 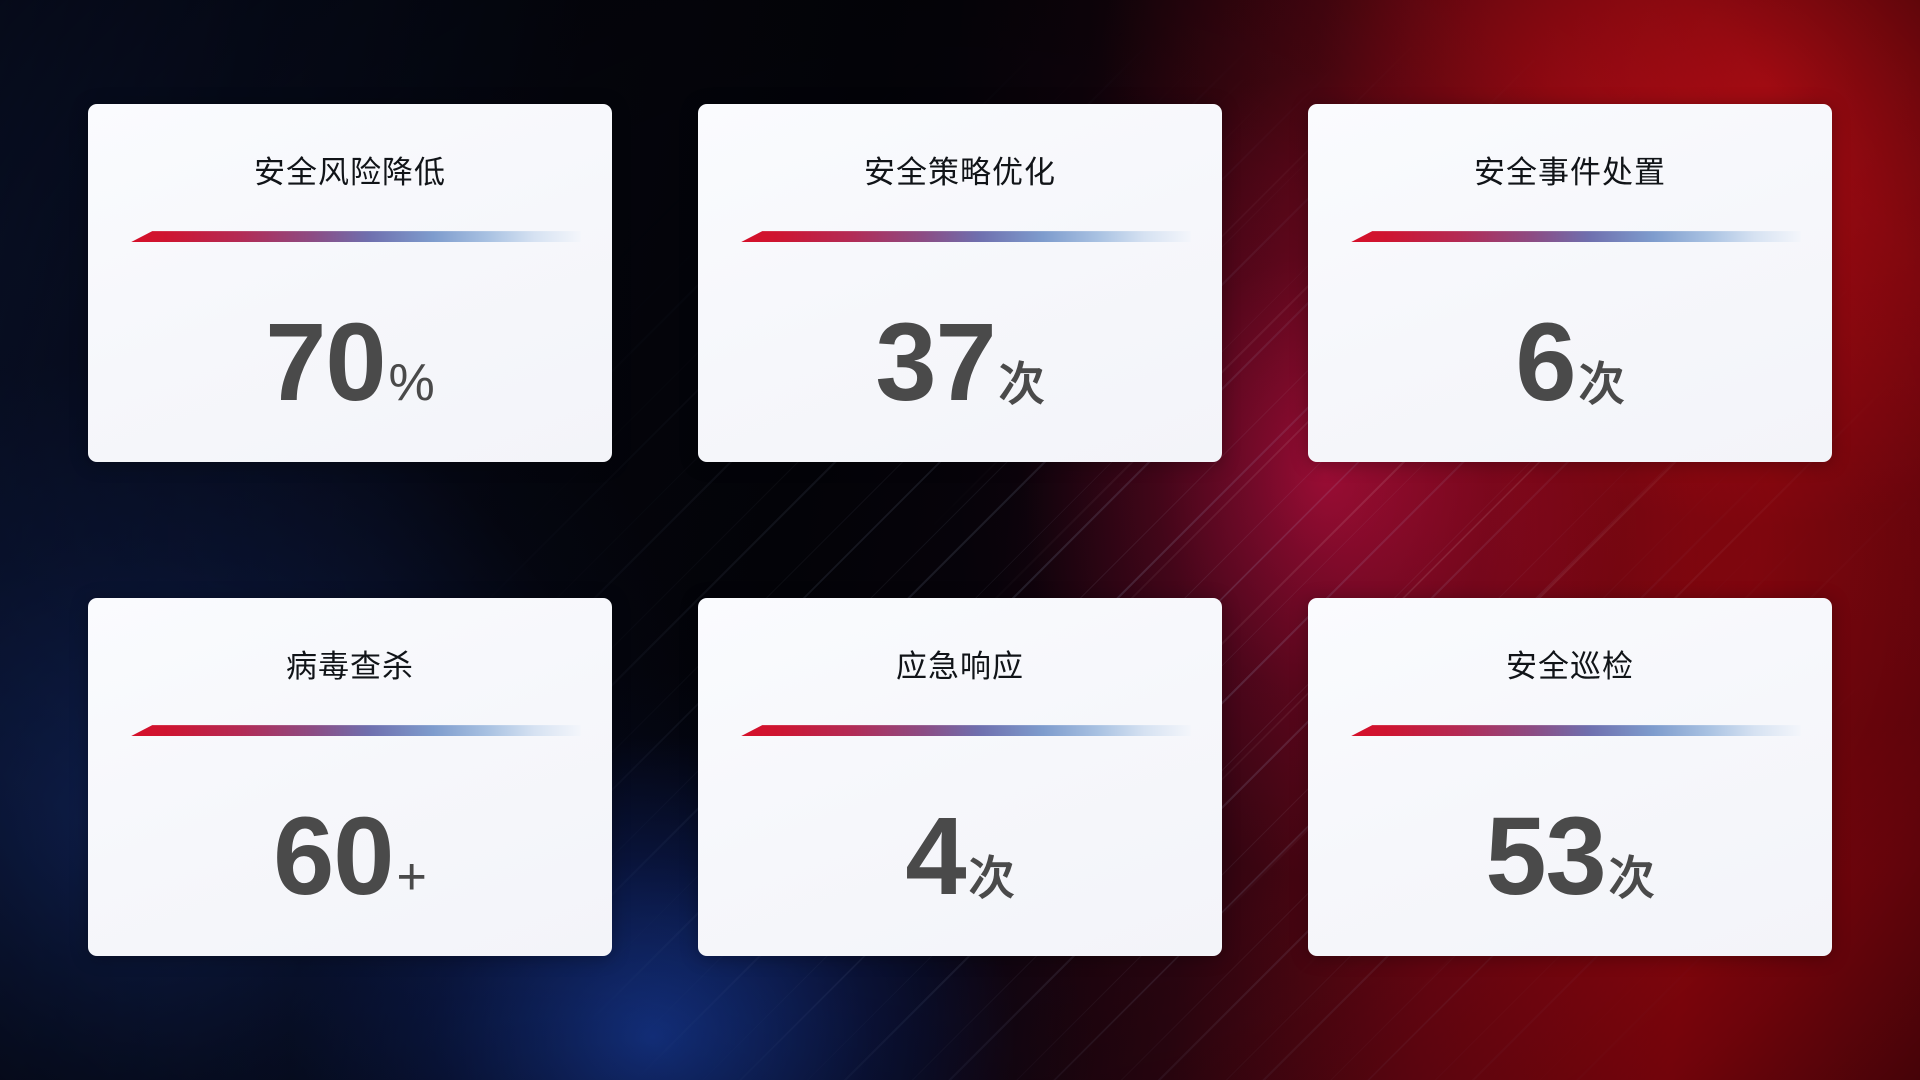 I want to click on metric-card-value: 70 %, so click(x=350, y=363).